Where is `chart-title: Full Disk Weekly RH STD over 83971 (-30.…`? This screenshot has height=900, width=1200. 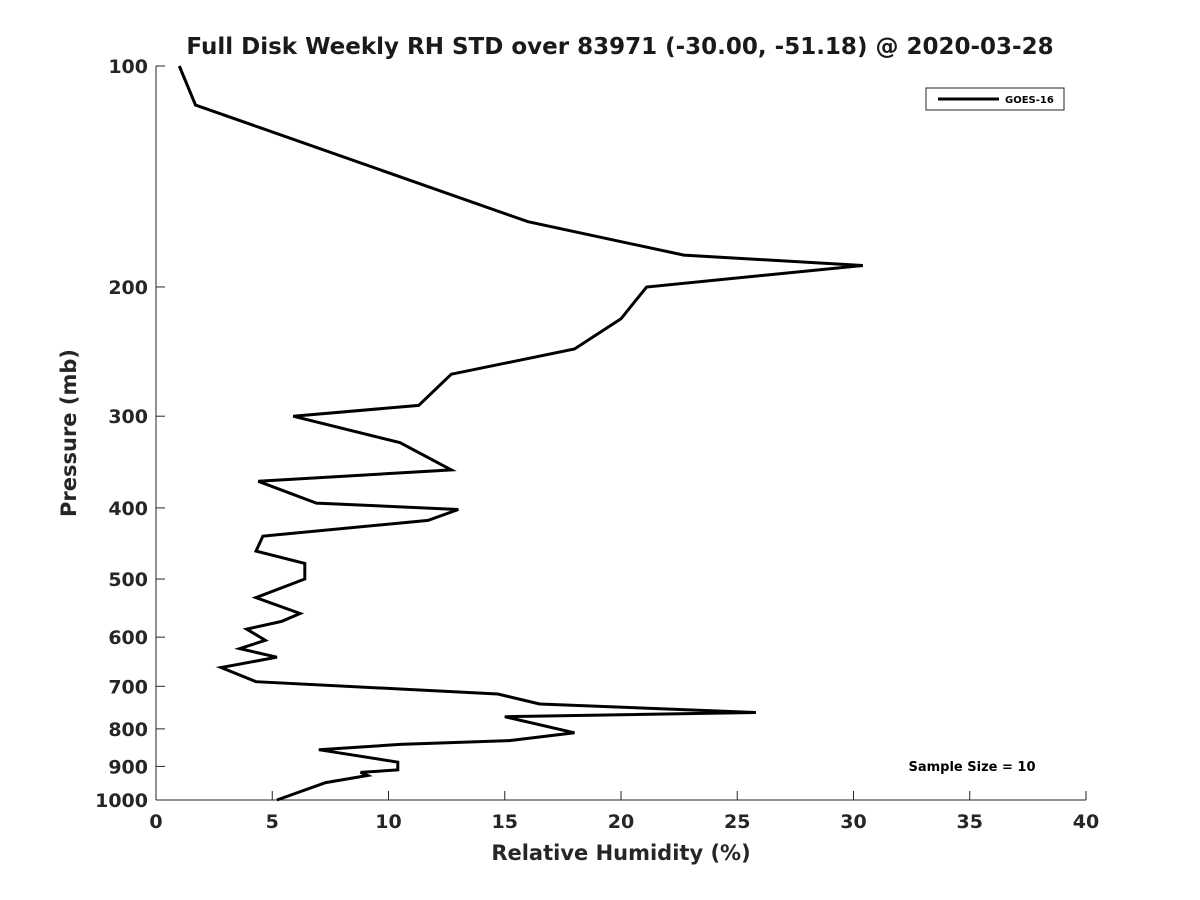
chart-title: Full Disk Weekly RH STD over 83971 (-30.… is located at coordinates (619, 47).